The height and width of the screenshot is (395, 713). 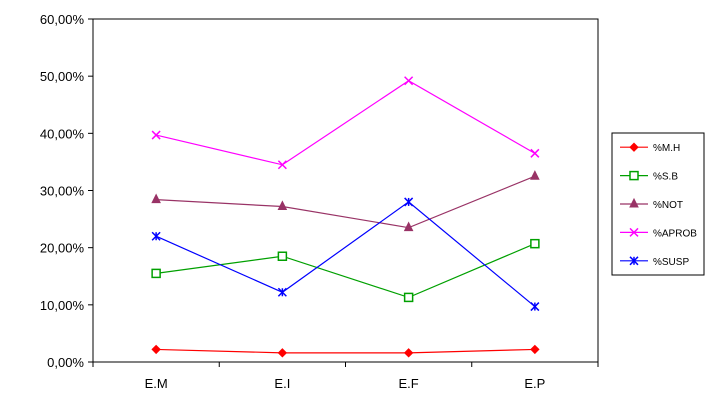 What do you see at coordinates (62, 305) in the screenshot?
I see `y-tick-label: 10,00%` at bounding box center [62, 305].